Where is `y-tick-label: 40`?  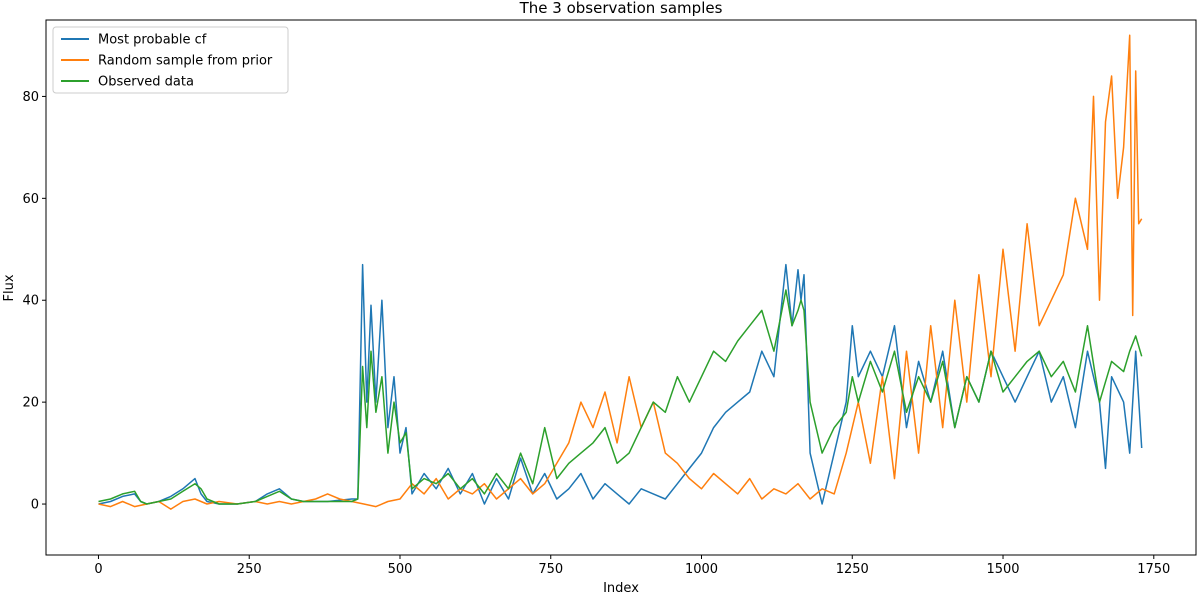 y-tick-label: 40 is located at coordinates (30, 301).